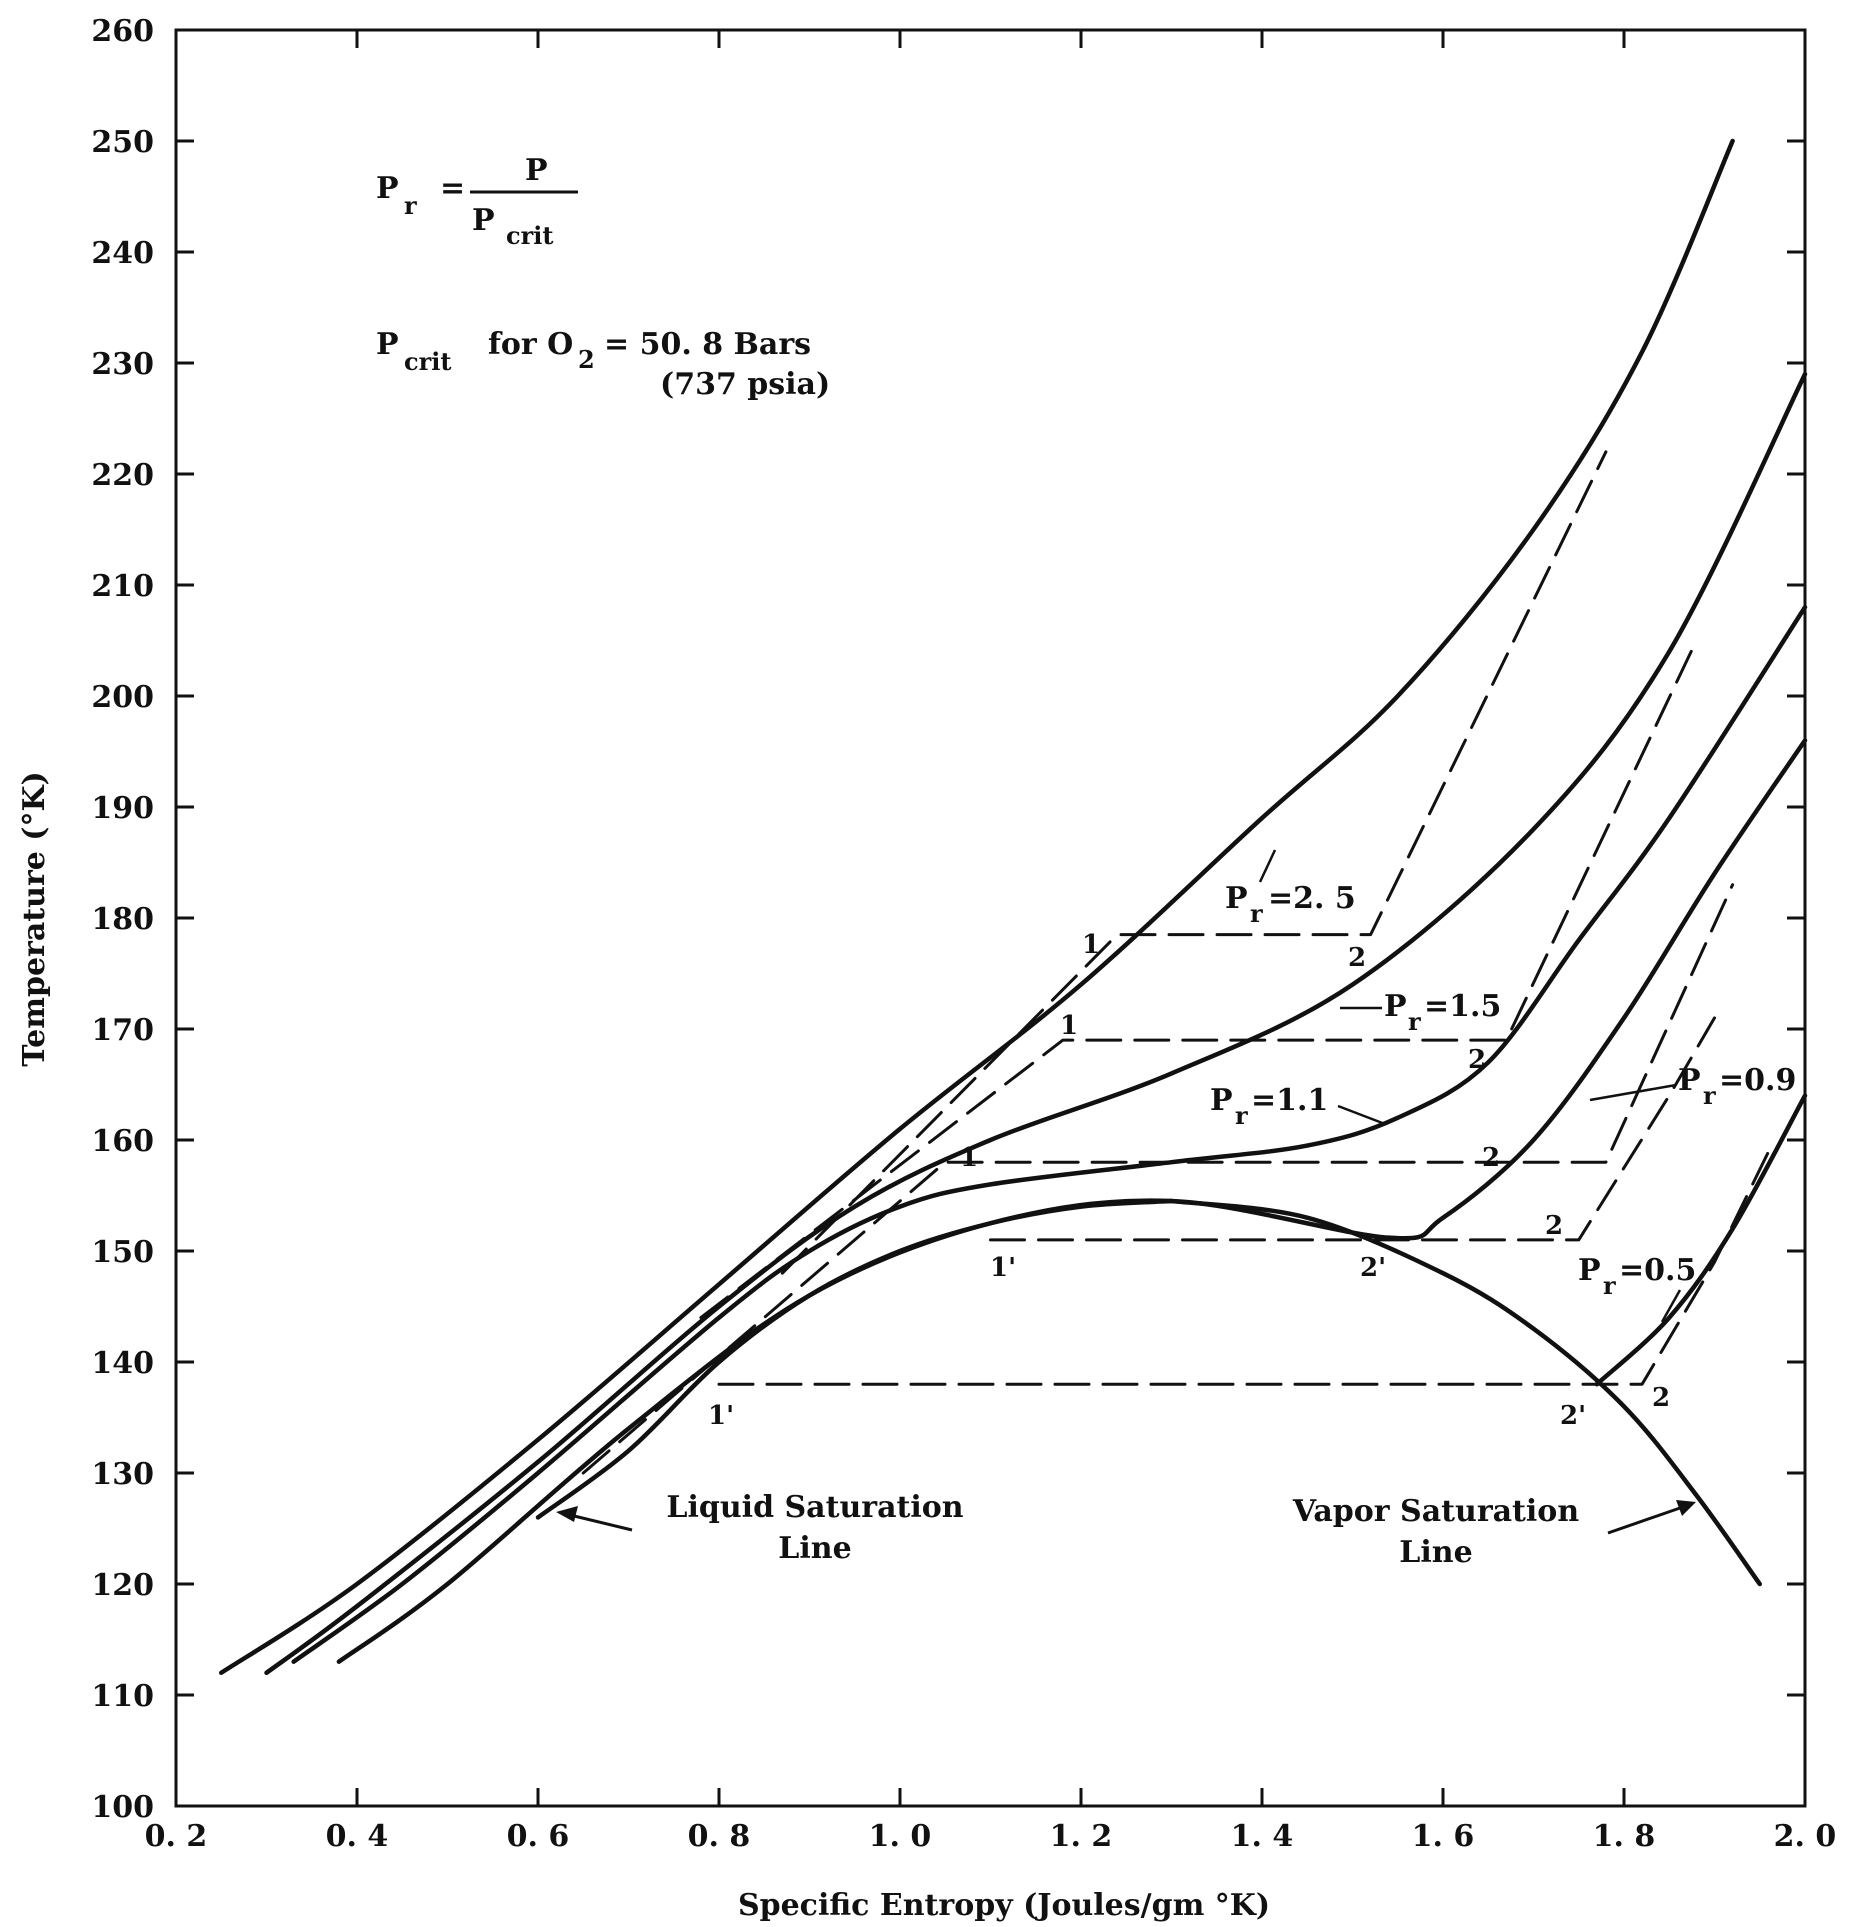 The image size is (1864, 1927). What do you see at coordinates (814, 1507) in the screenshot?
I see `svg-text: Liquid Saturation` at bounding box center [814, 1507].